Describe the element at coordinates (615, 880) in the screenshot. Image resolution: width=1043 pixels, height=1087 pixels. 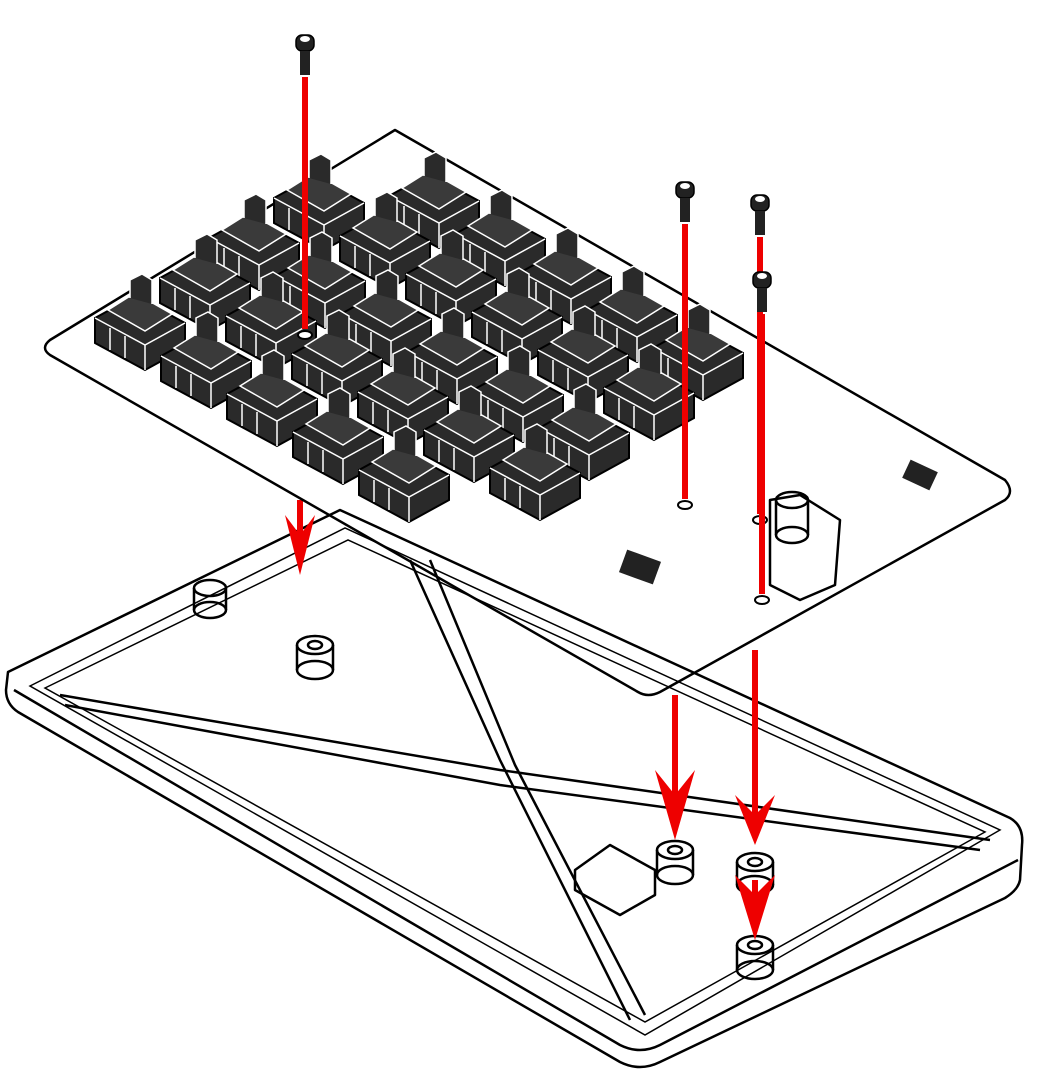
I see `button-holder` at that location.